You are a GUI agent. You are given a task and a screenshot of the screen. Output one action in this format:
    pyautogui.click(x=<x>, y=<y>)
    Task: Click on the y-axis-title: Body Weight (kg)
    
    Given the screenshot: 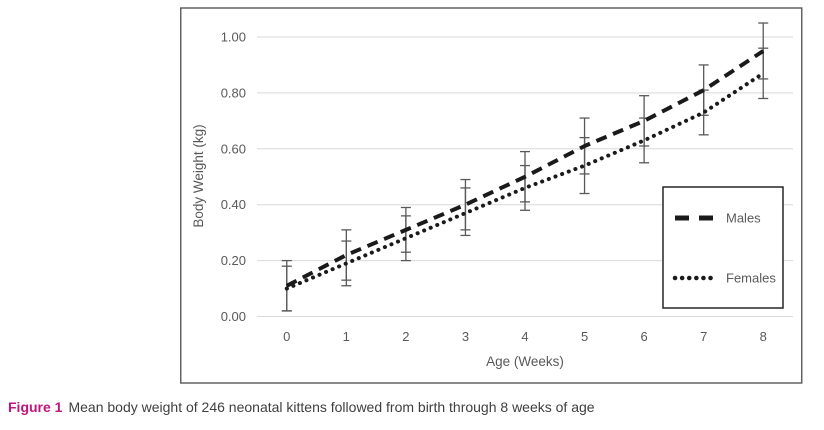 What is the action you would take?
    pyautogui.click(x=198, y=175)
    